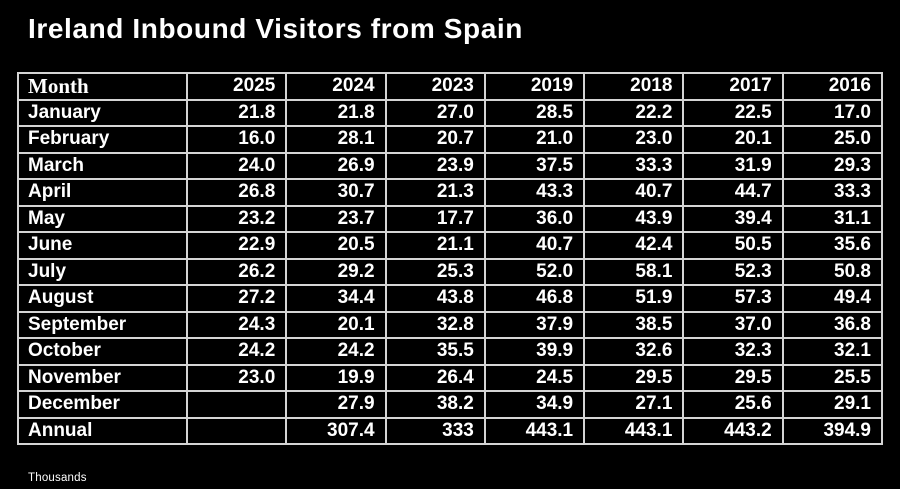  Describe the element at coordinates (435, 245) in the screenshot. I see `value-cell: 21.1` at that location.